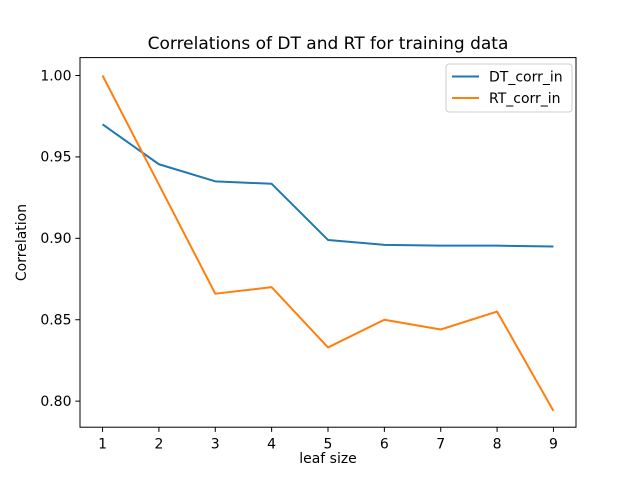 The image size is (640, 484). I want to click on x-tick-label: 5, so click(328, 445).